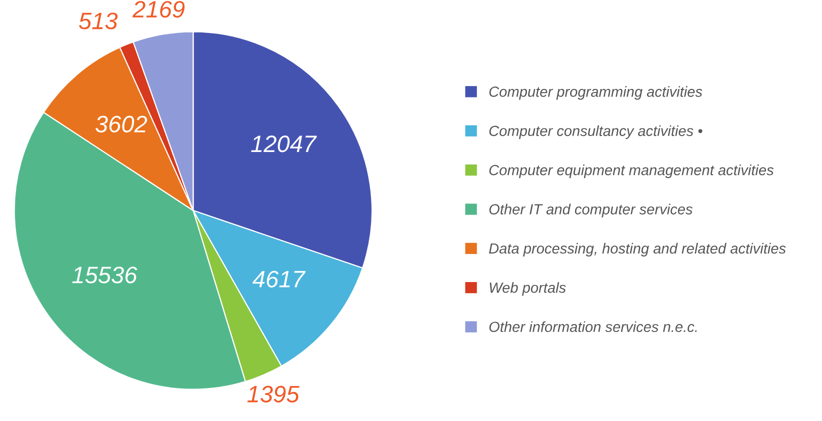  I want to click on data-label: 1395, so click(273, 394).